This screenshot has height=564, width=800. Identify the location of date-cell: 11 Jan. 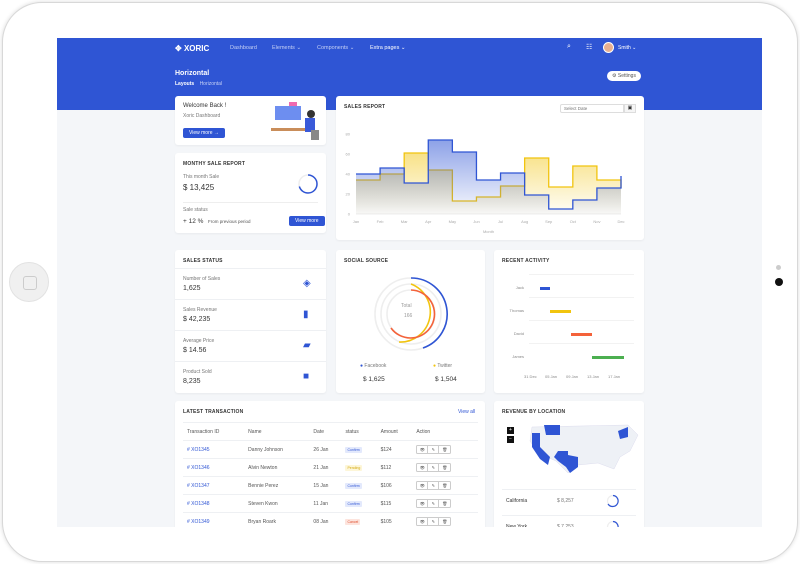
(325, 503).